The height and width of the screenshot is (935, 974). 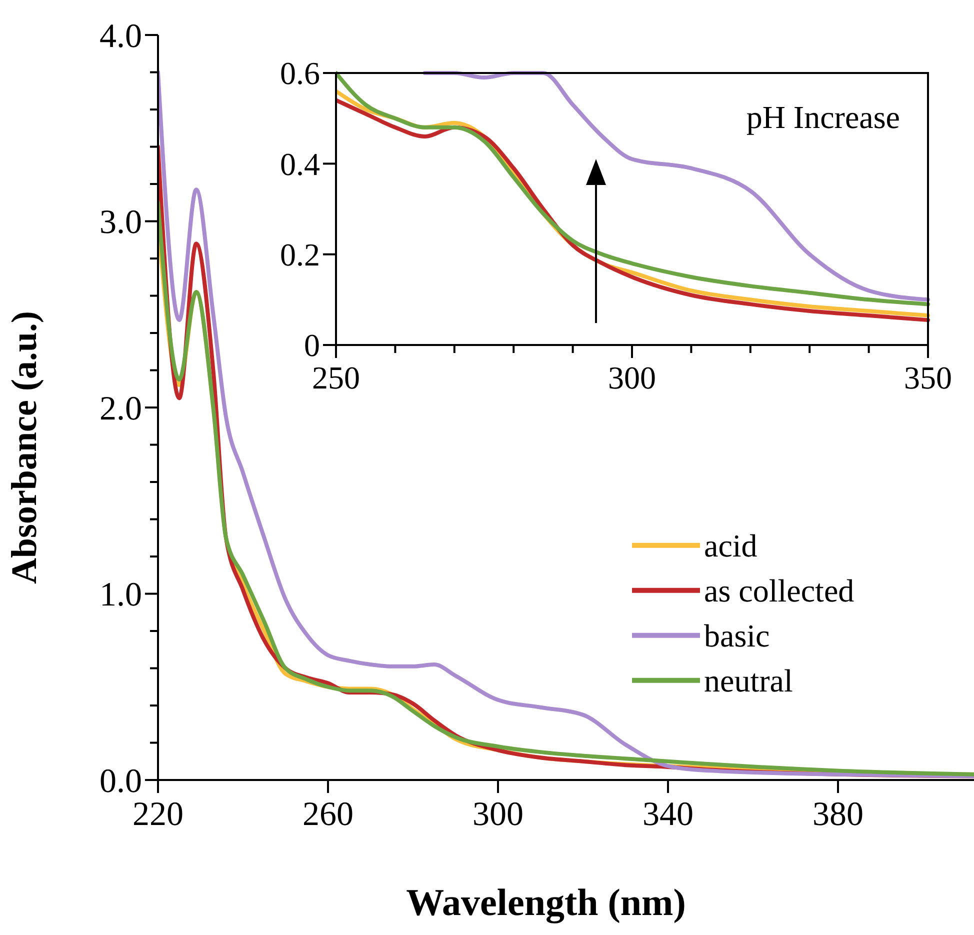 What do you see at coordinates (546, 903) in the screenshot?
I see `x-axis-title: Wavelength (nm)` at bounding box center [546, 903].